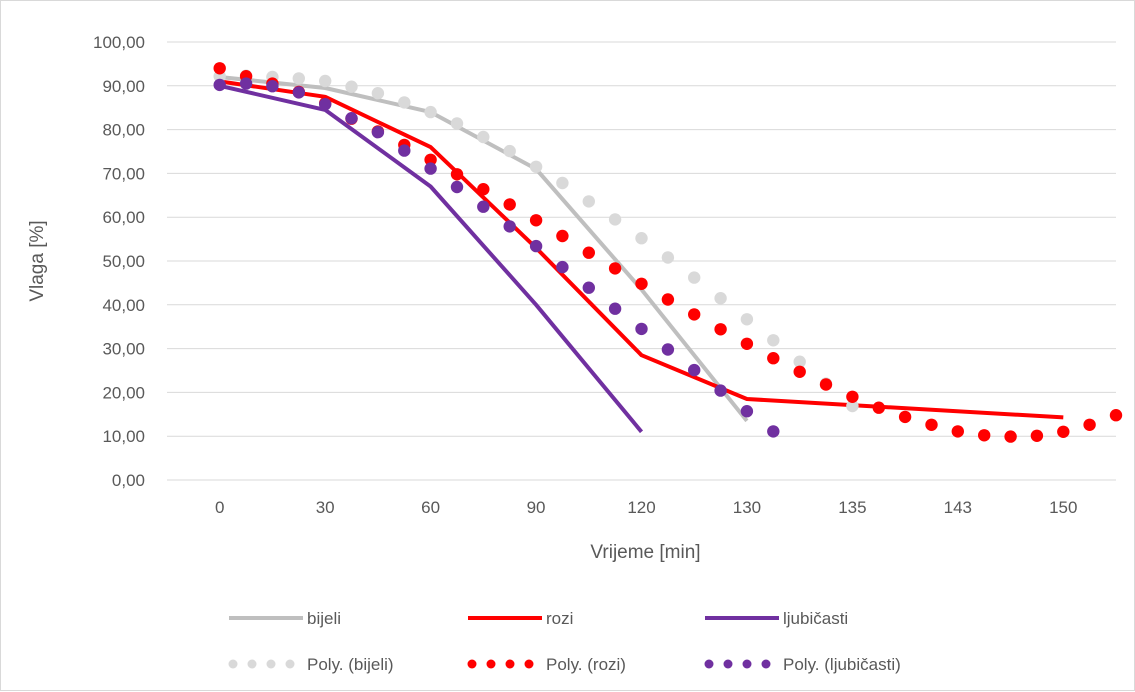  I want to click on x-tick-label: 130, so click(747, 507).